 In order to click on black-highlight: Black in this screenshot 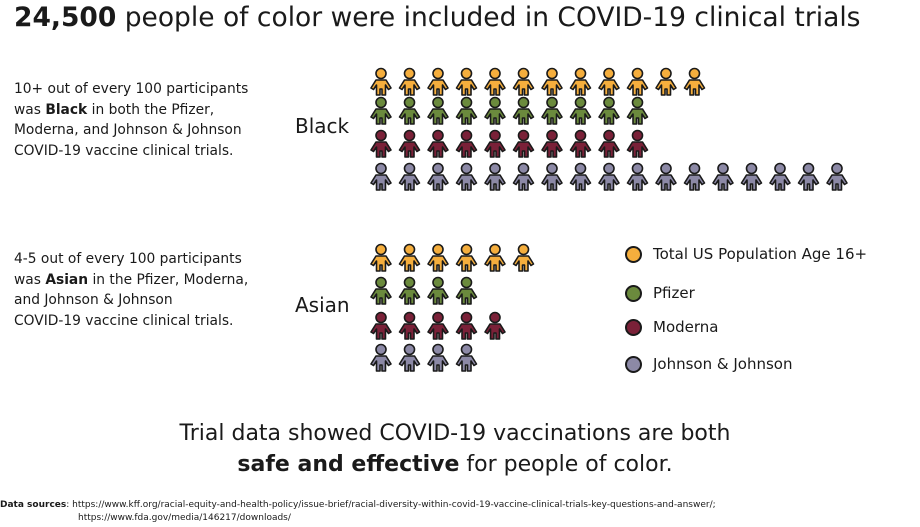, I will do `click(66, 109)`.